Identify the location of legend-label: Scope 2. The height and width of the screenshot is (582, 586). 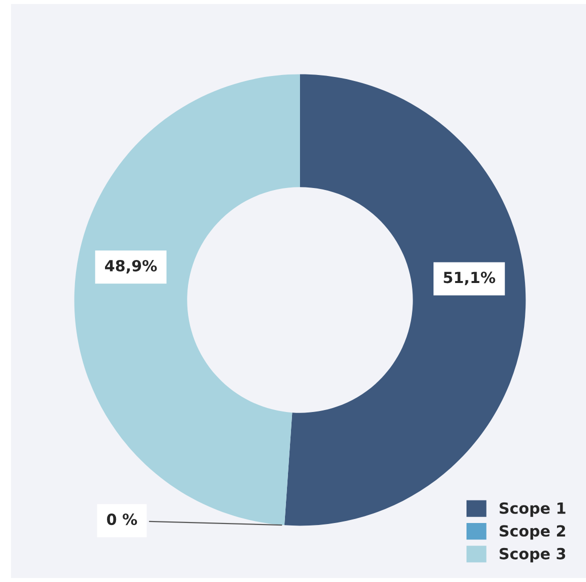
(533, 532).